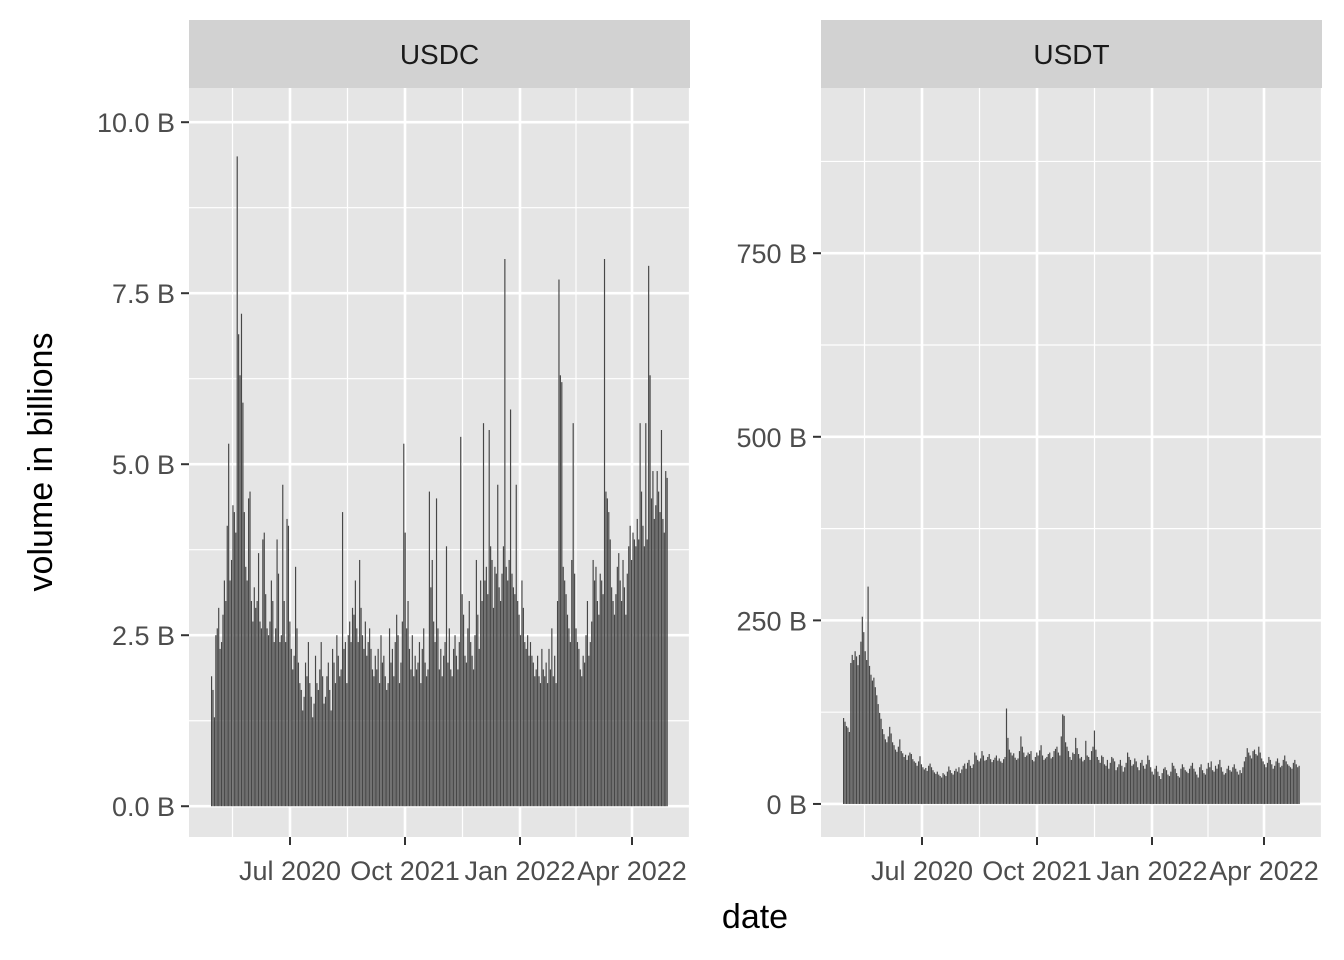  Describe the element at coordinates (778, 529) in the screenshot. I see `y-axis: 0 B 250 B 500 B 750 B` at that location.